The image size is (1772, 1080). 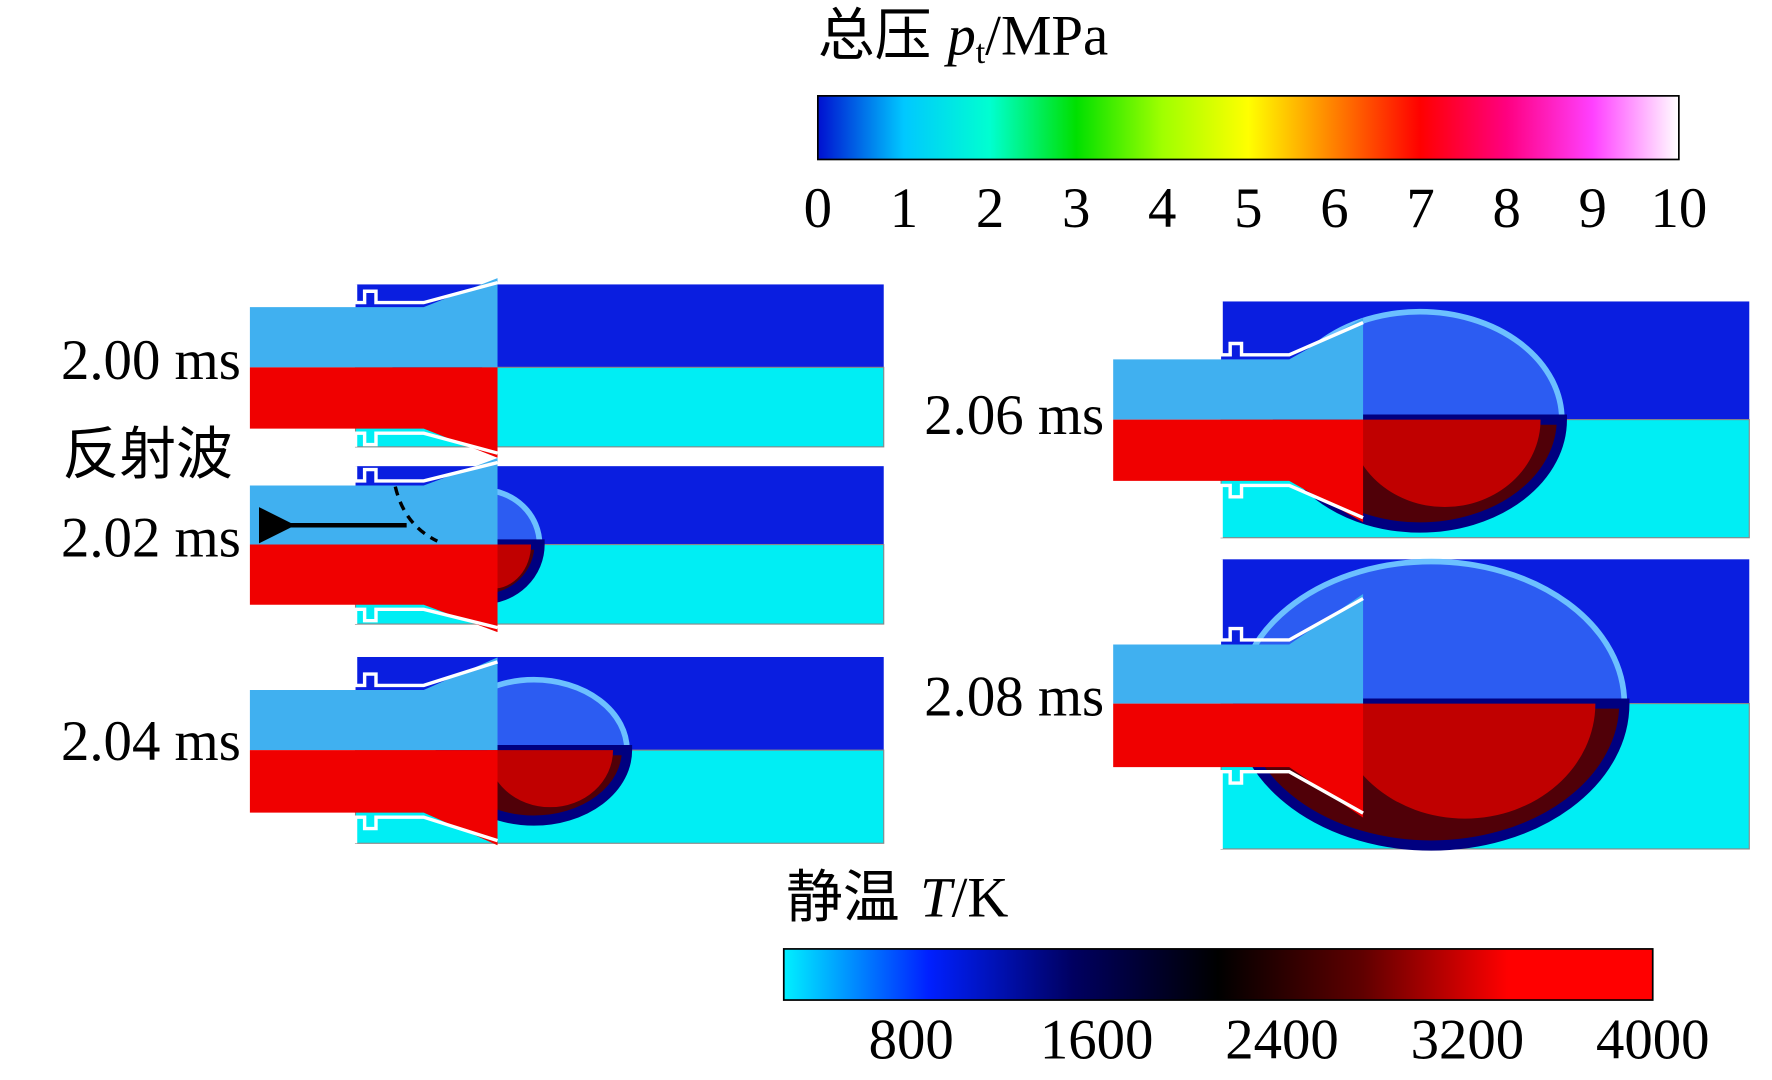 What do you see at coordinates (1014, 696) in the screenshot?
I see `panel-label: 2.08 ms` at bounding box center [1014, 696].